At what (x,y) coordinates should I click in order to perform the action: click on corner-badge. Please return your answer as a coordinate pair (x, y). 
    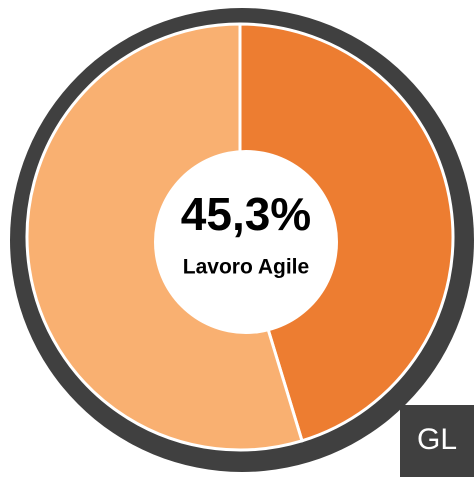
    Looking at the image, I should click on (437, 441).